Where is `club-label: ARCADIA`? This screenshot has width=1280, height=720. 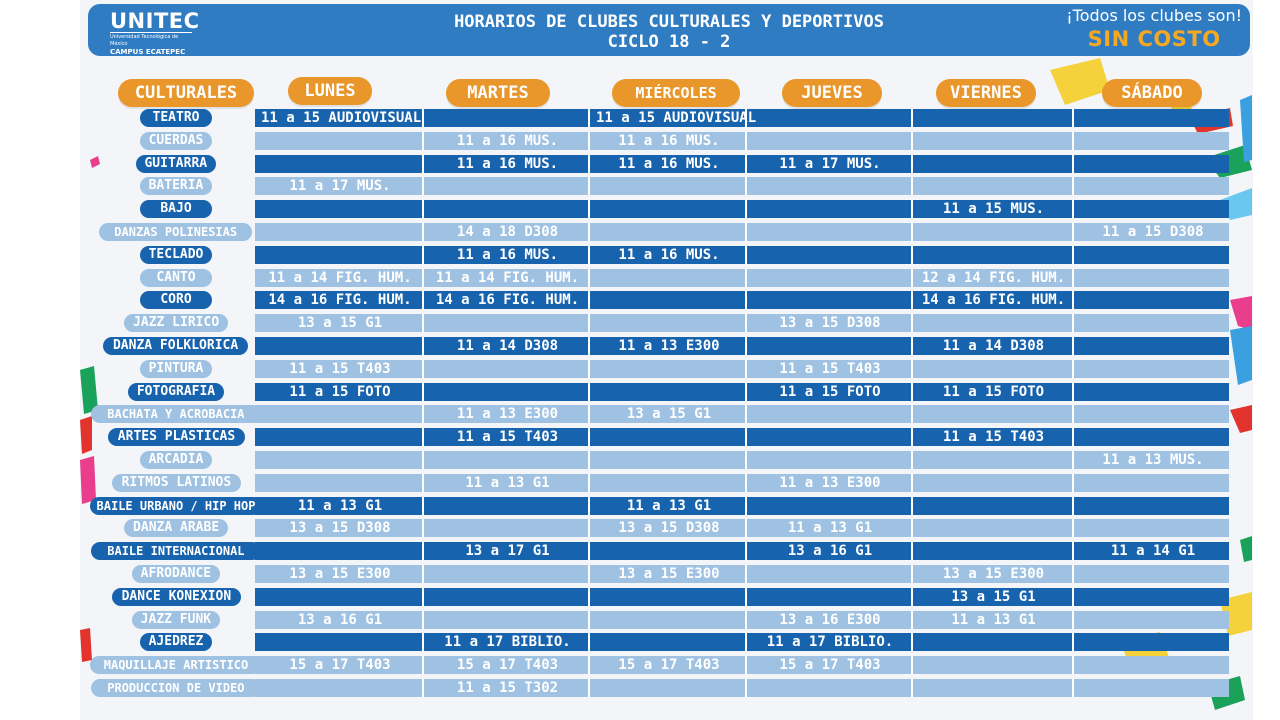
club-label: ARCADIA is located at coordinates (176, 460).